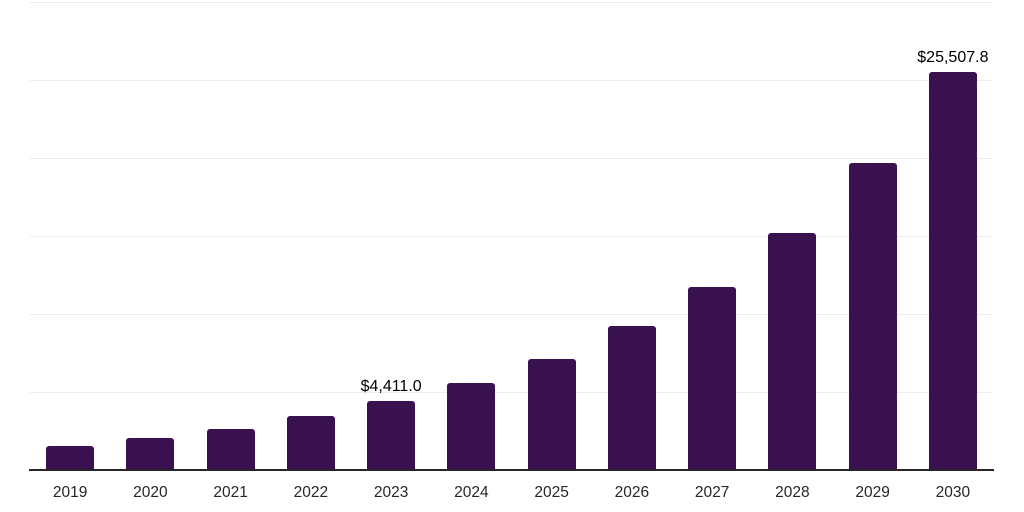  What do you see at coordinates (391, 492) in the screenshot?
I see `x-tick-2023: 2023` at bounding box center [391, 492].